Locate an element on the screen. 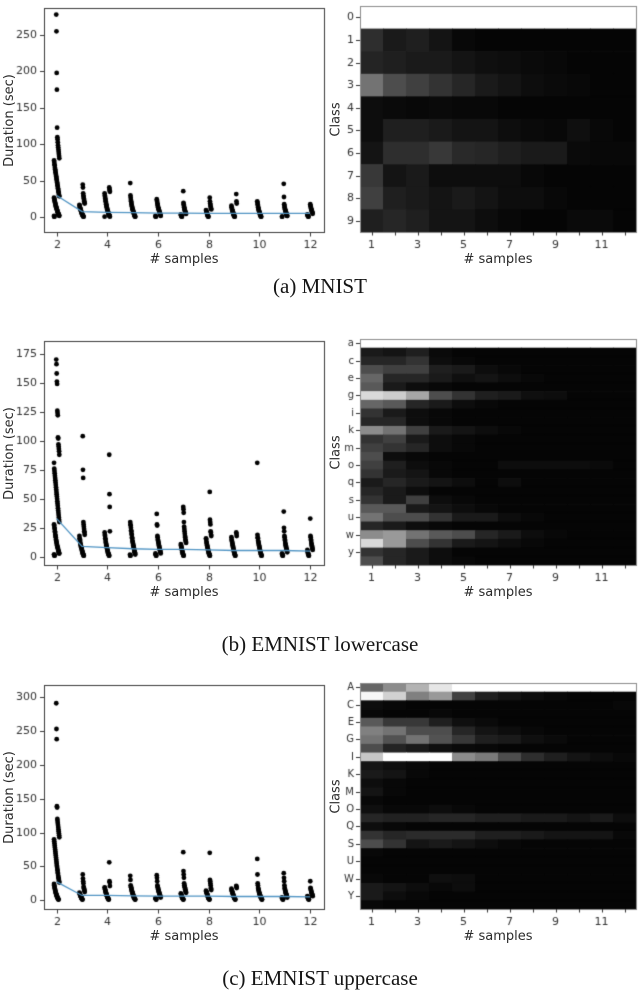 The image size is (640, 1000). emnist-uppercase-duration-scatter: Duration (sec) # samples is located at coordinates (165, 815).